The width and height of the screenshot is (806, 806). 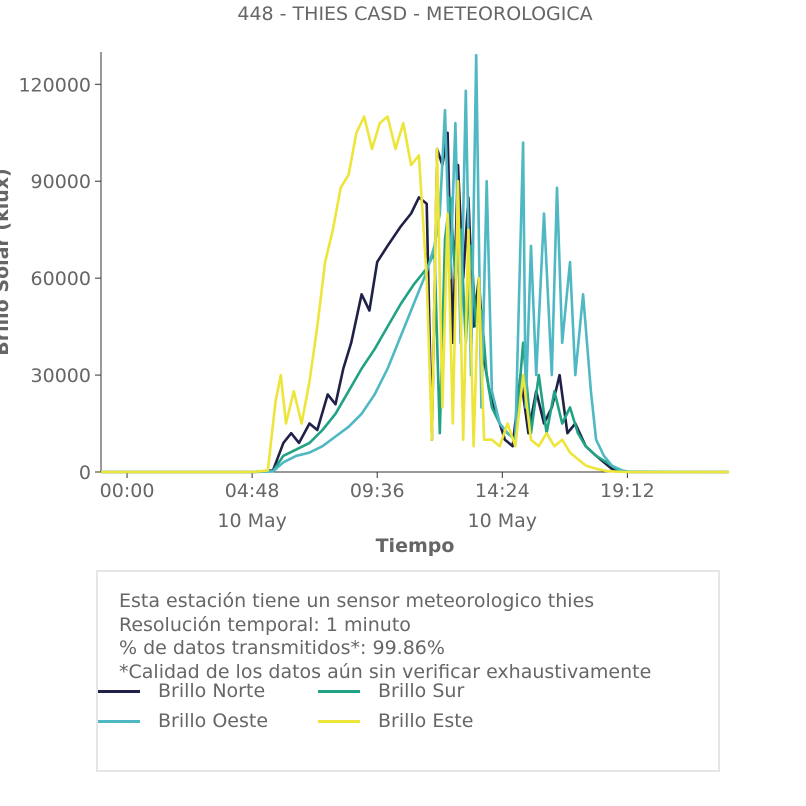 I want to click on legend-label: Brillo Oeste, so click(x=213, y=721).